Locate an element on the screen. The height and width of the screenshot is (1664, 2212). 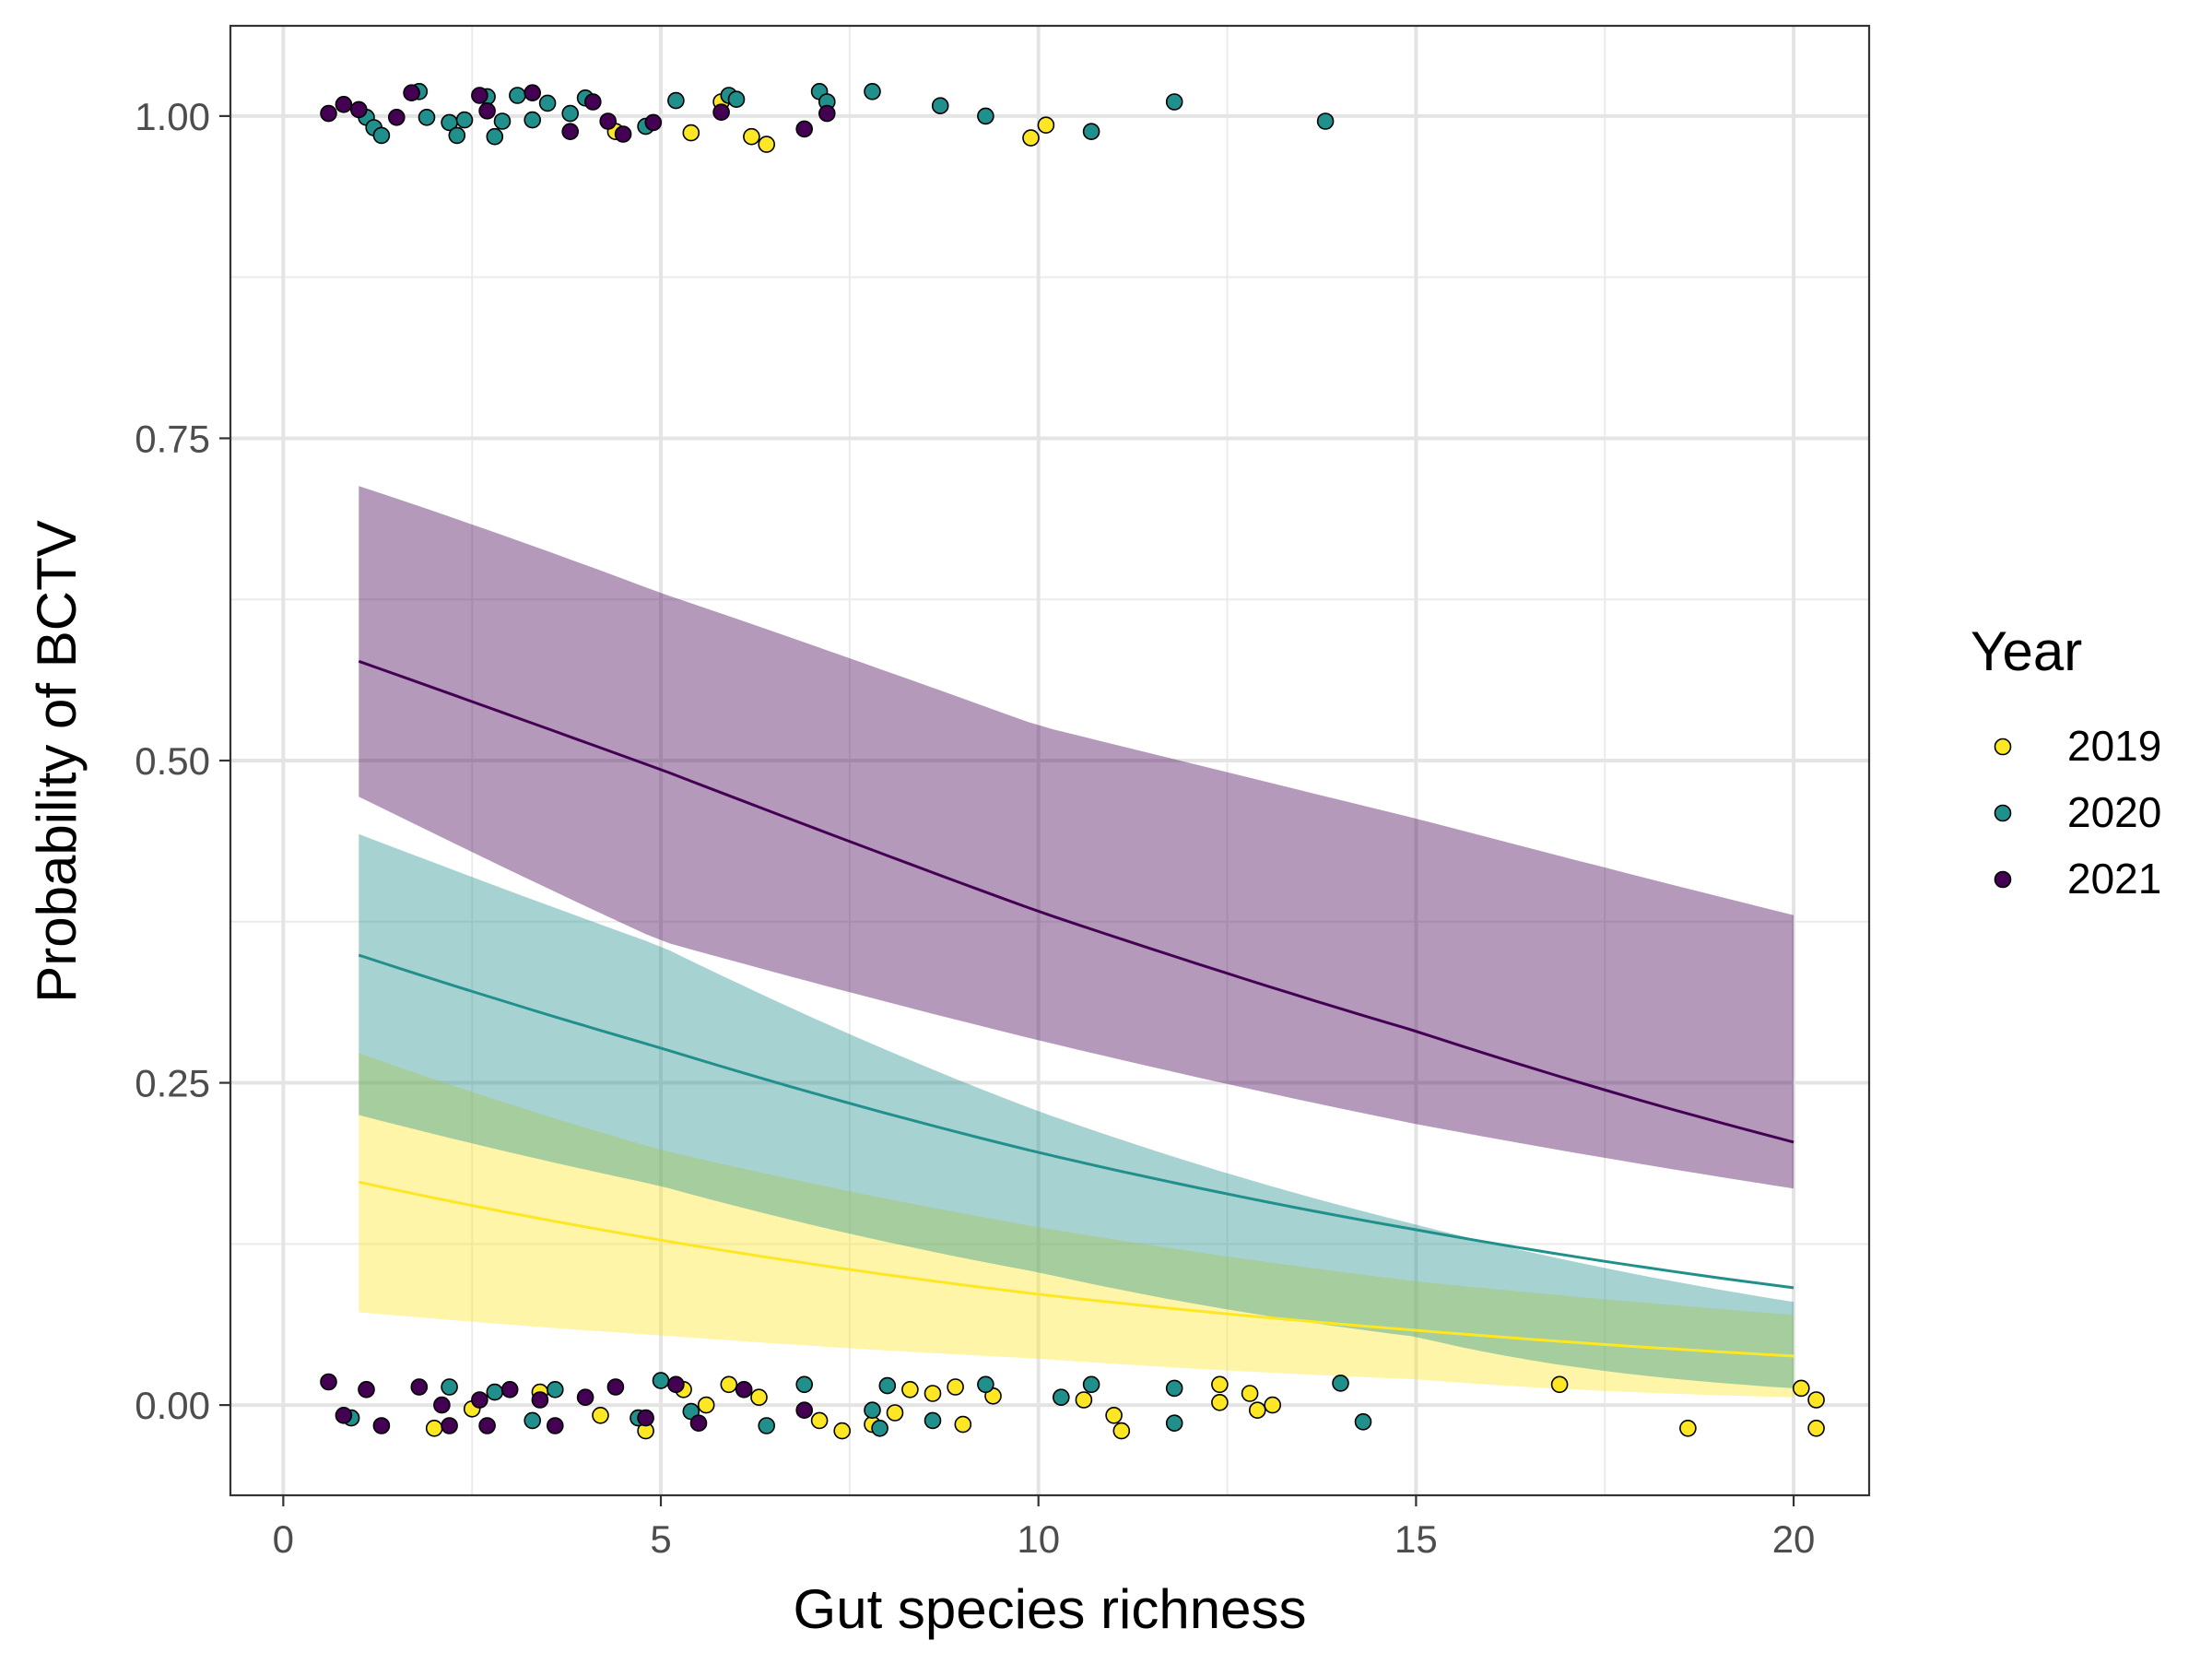
x-tick-label: 0 is located at coordinates (283, 1539).